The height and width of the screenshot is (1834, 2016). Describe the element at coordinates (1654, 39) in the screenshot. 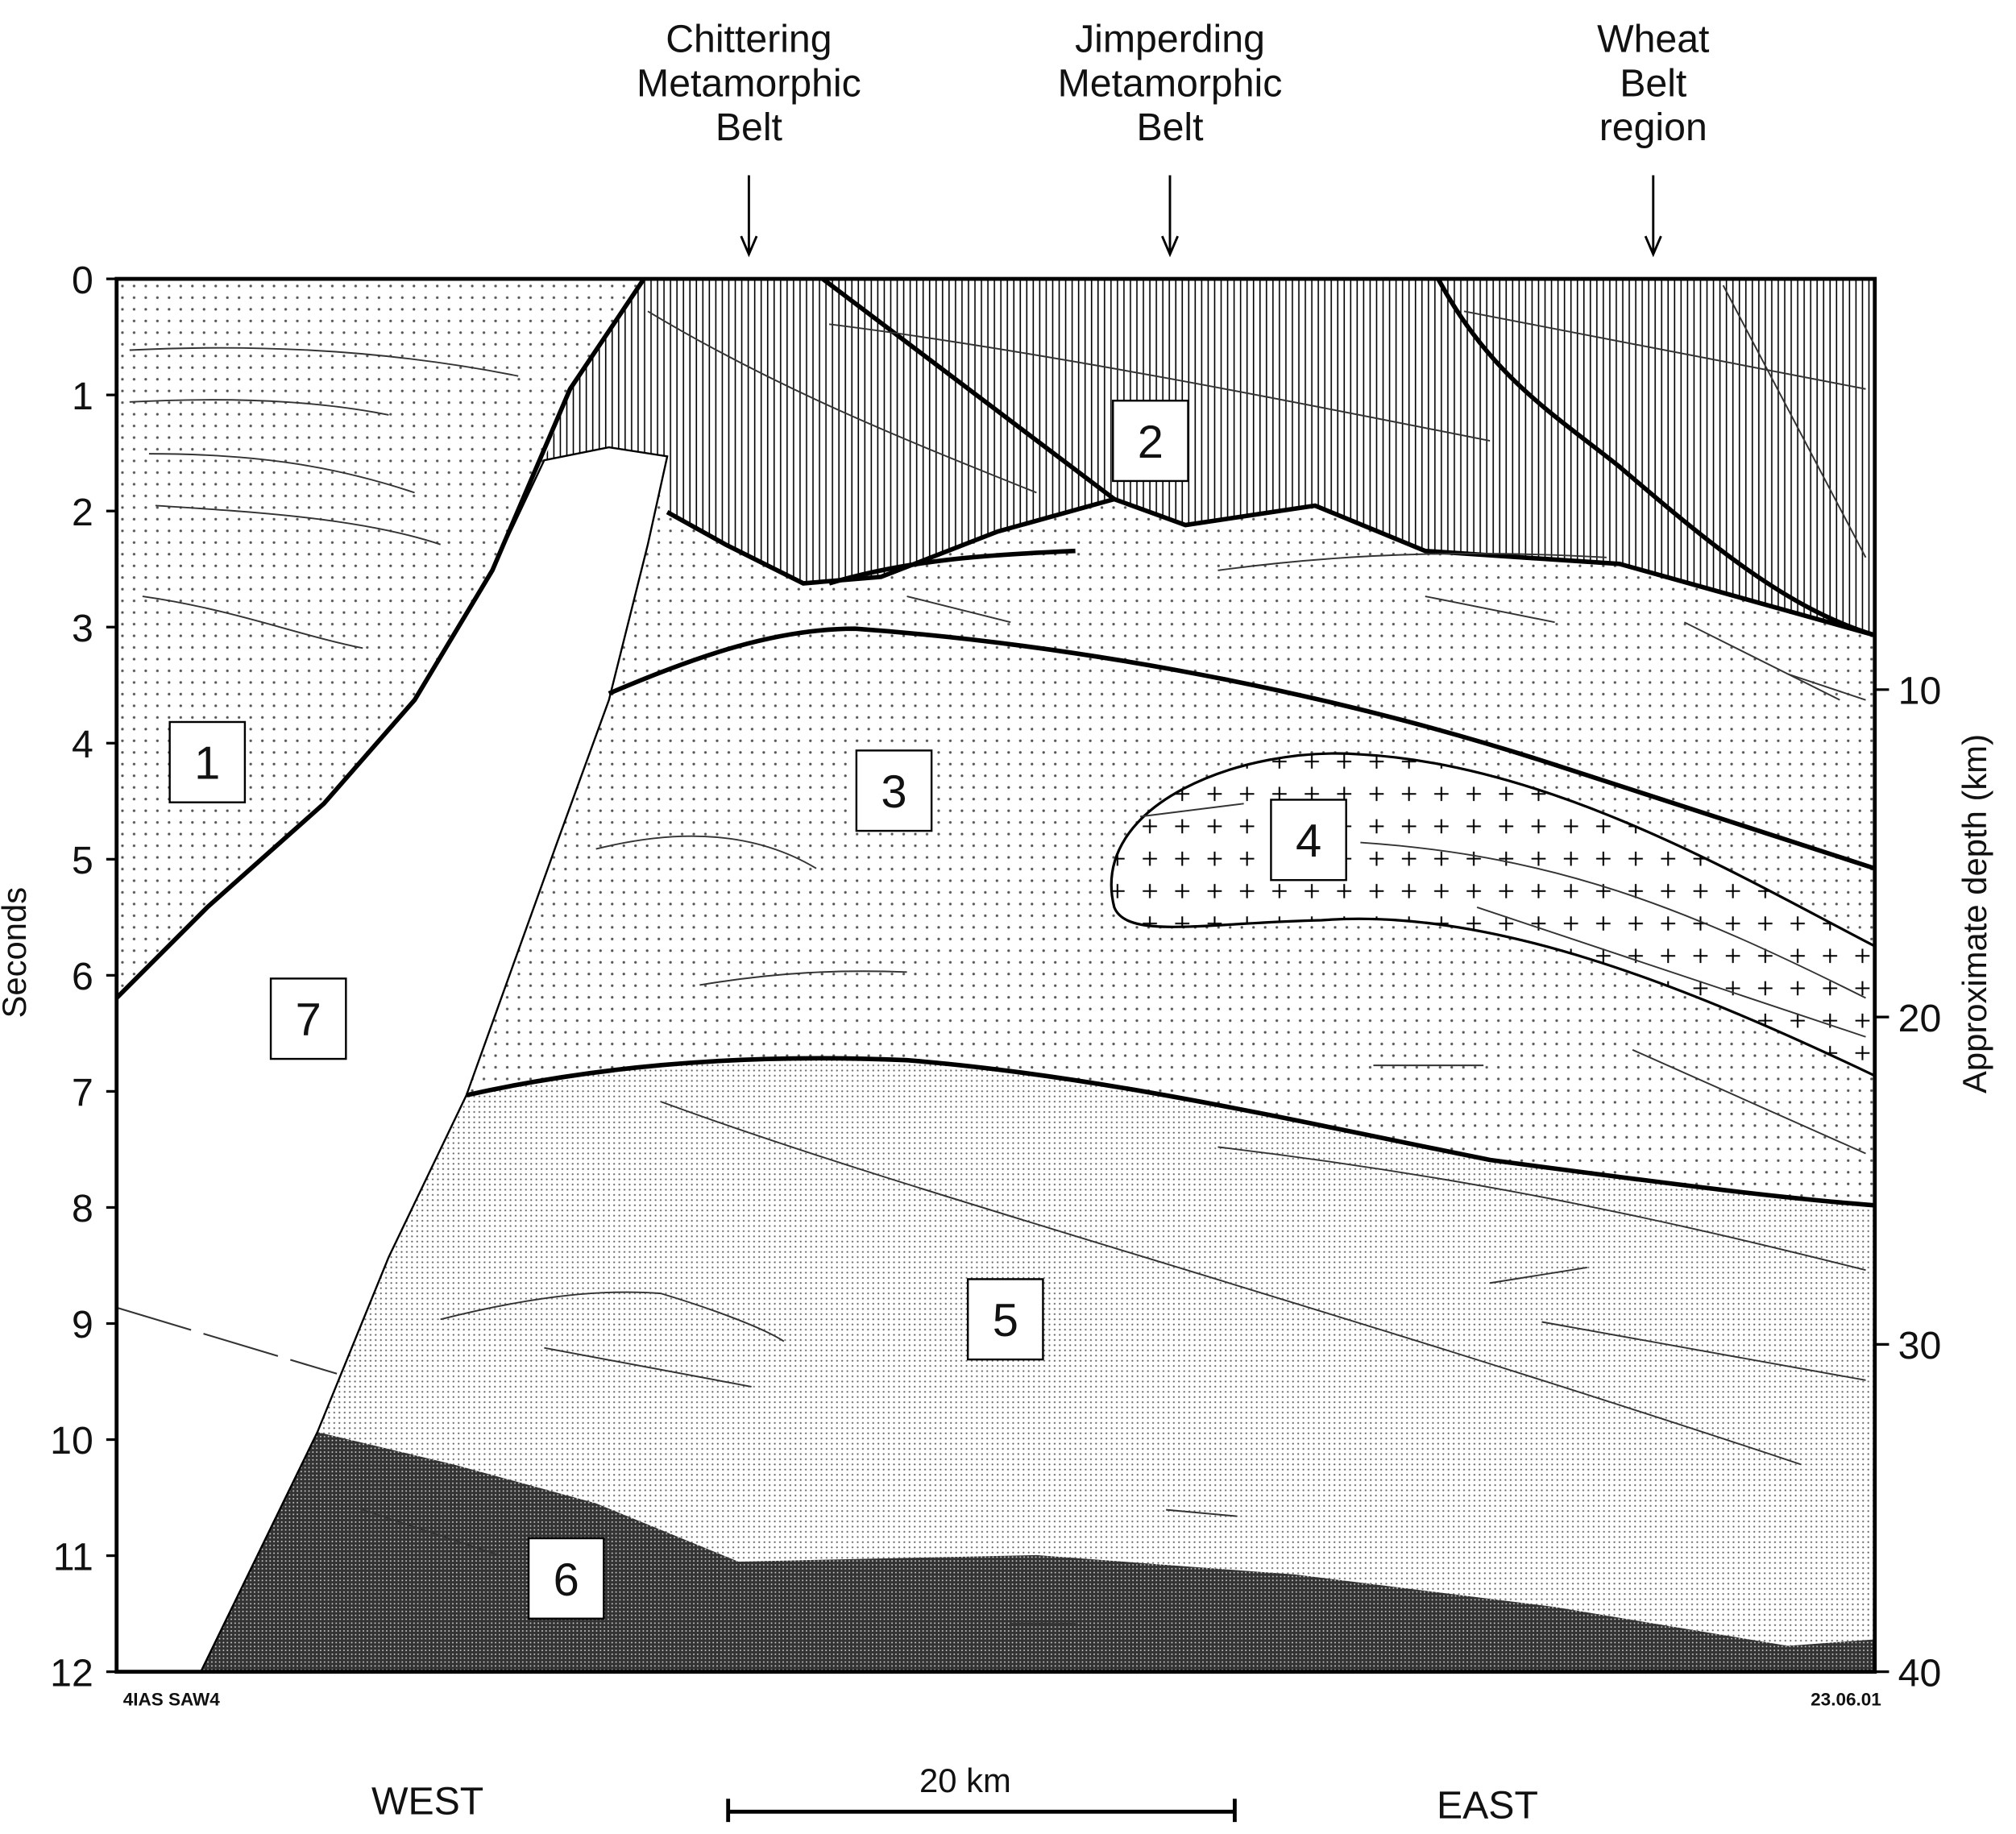

I see `region-label: Wheat` at that location.